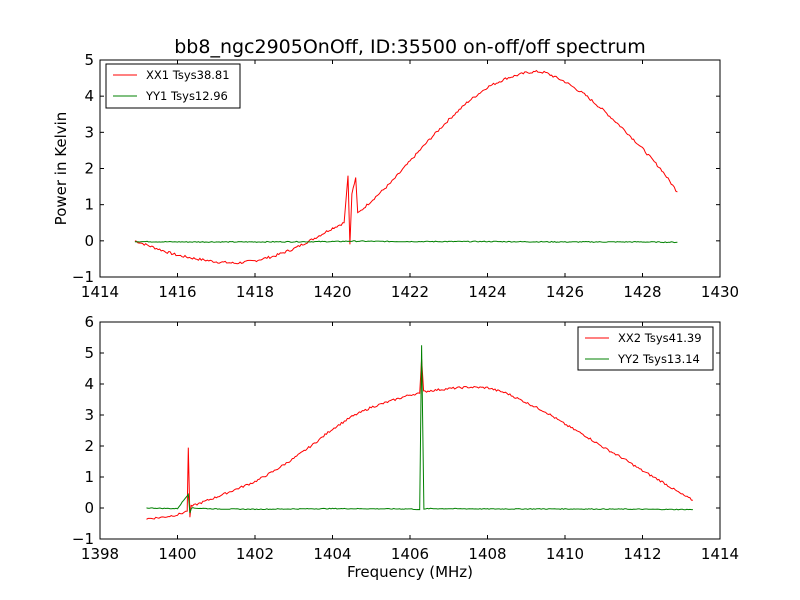 Image resolution: width=800 pixels, height=600 pixels. Describe the element at coordinates (660, 338) in the screenshot. I see `legend-entry: XX2 Tsys41.39` at that location.